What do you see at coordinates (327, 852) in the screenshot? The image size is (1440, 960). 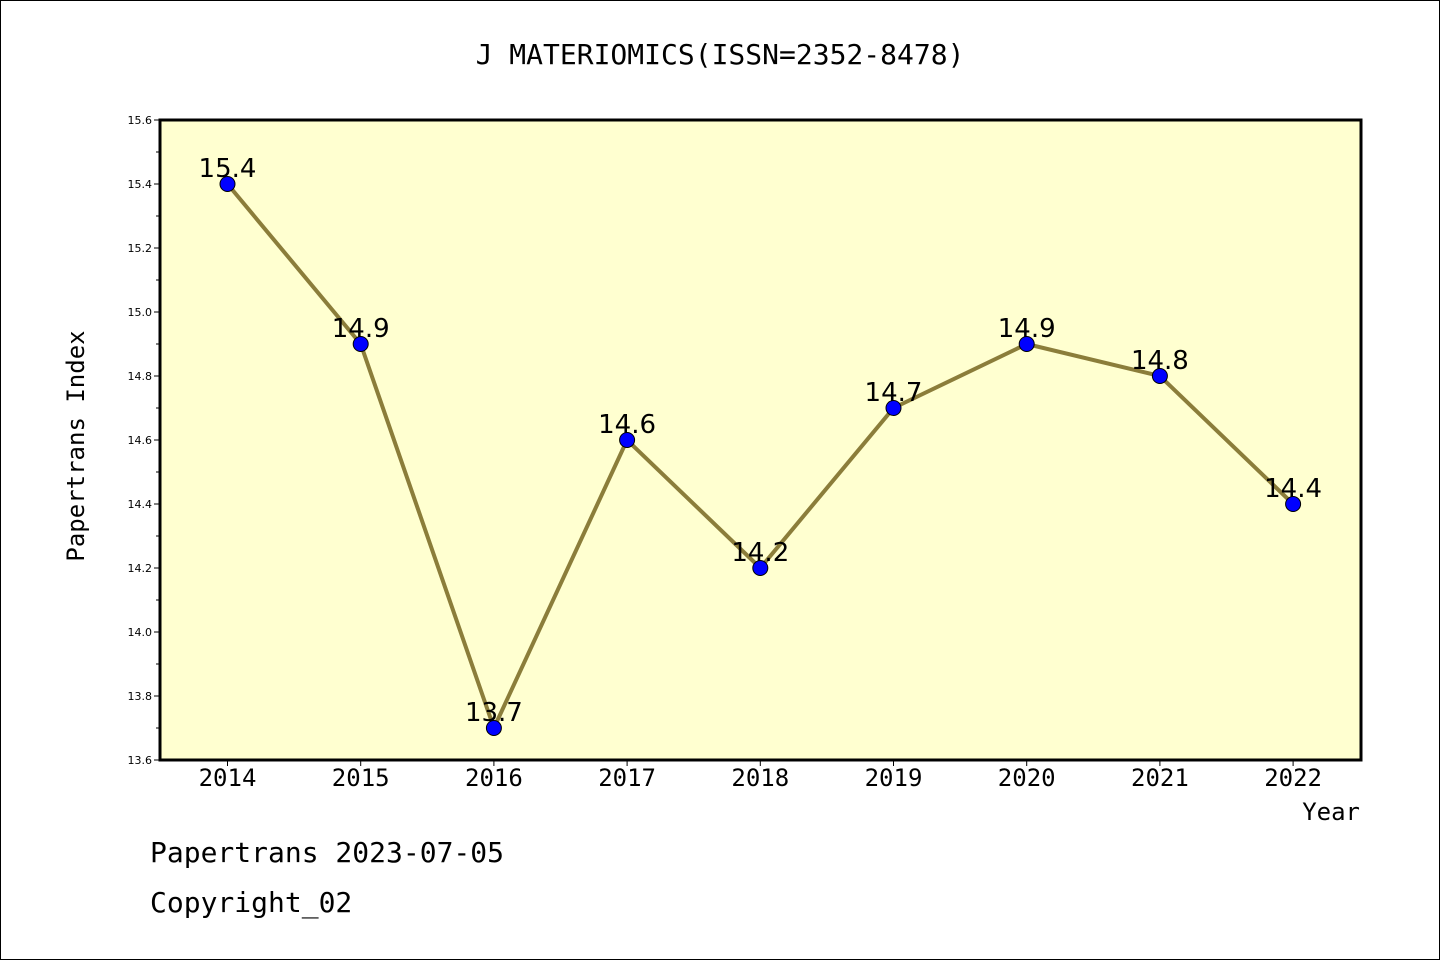 I see `footer-source: Papertrans 2023-07-05` at bounding box center [327, 852].